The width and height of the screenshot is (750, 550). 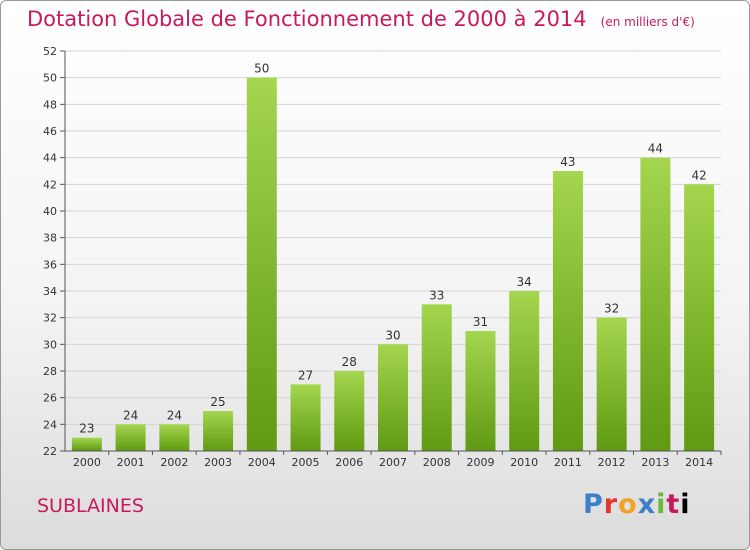 I want to click on x-tick-label: 2003, so click(x=218, y=462).